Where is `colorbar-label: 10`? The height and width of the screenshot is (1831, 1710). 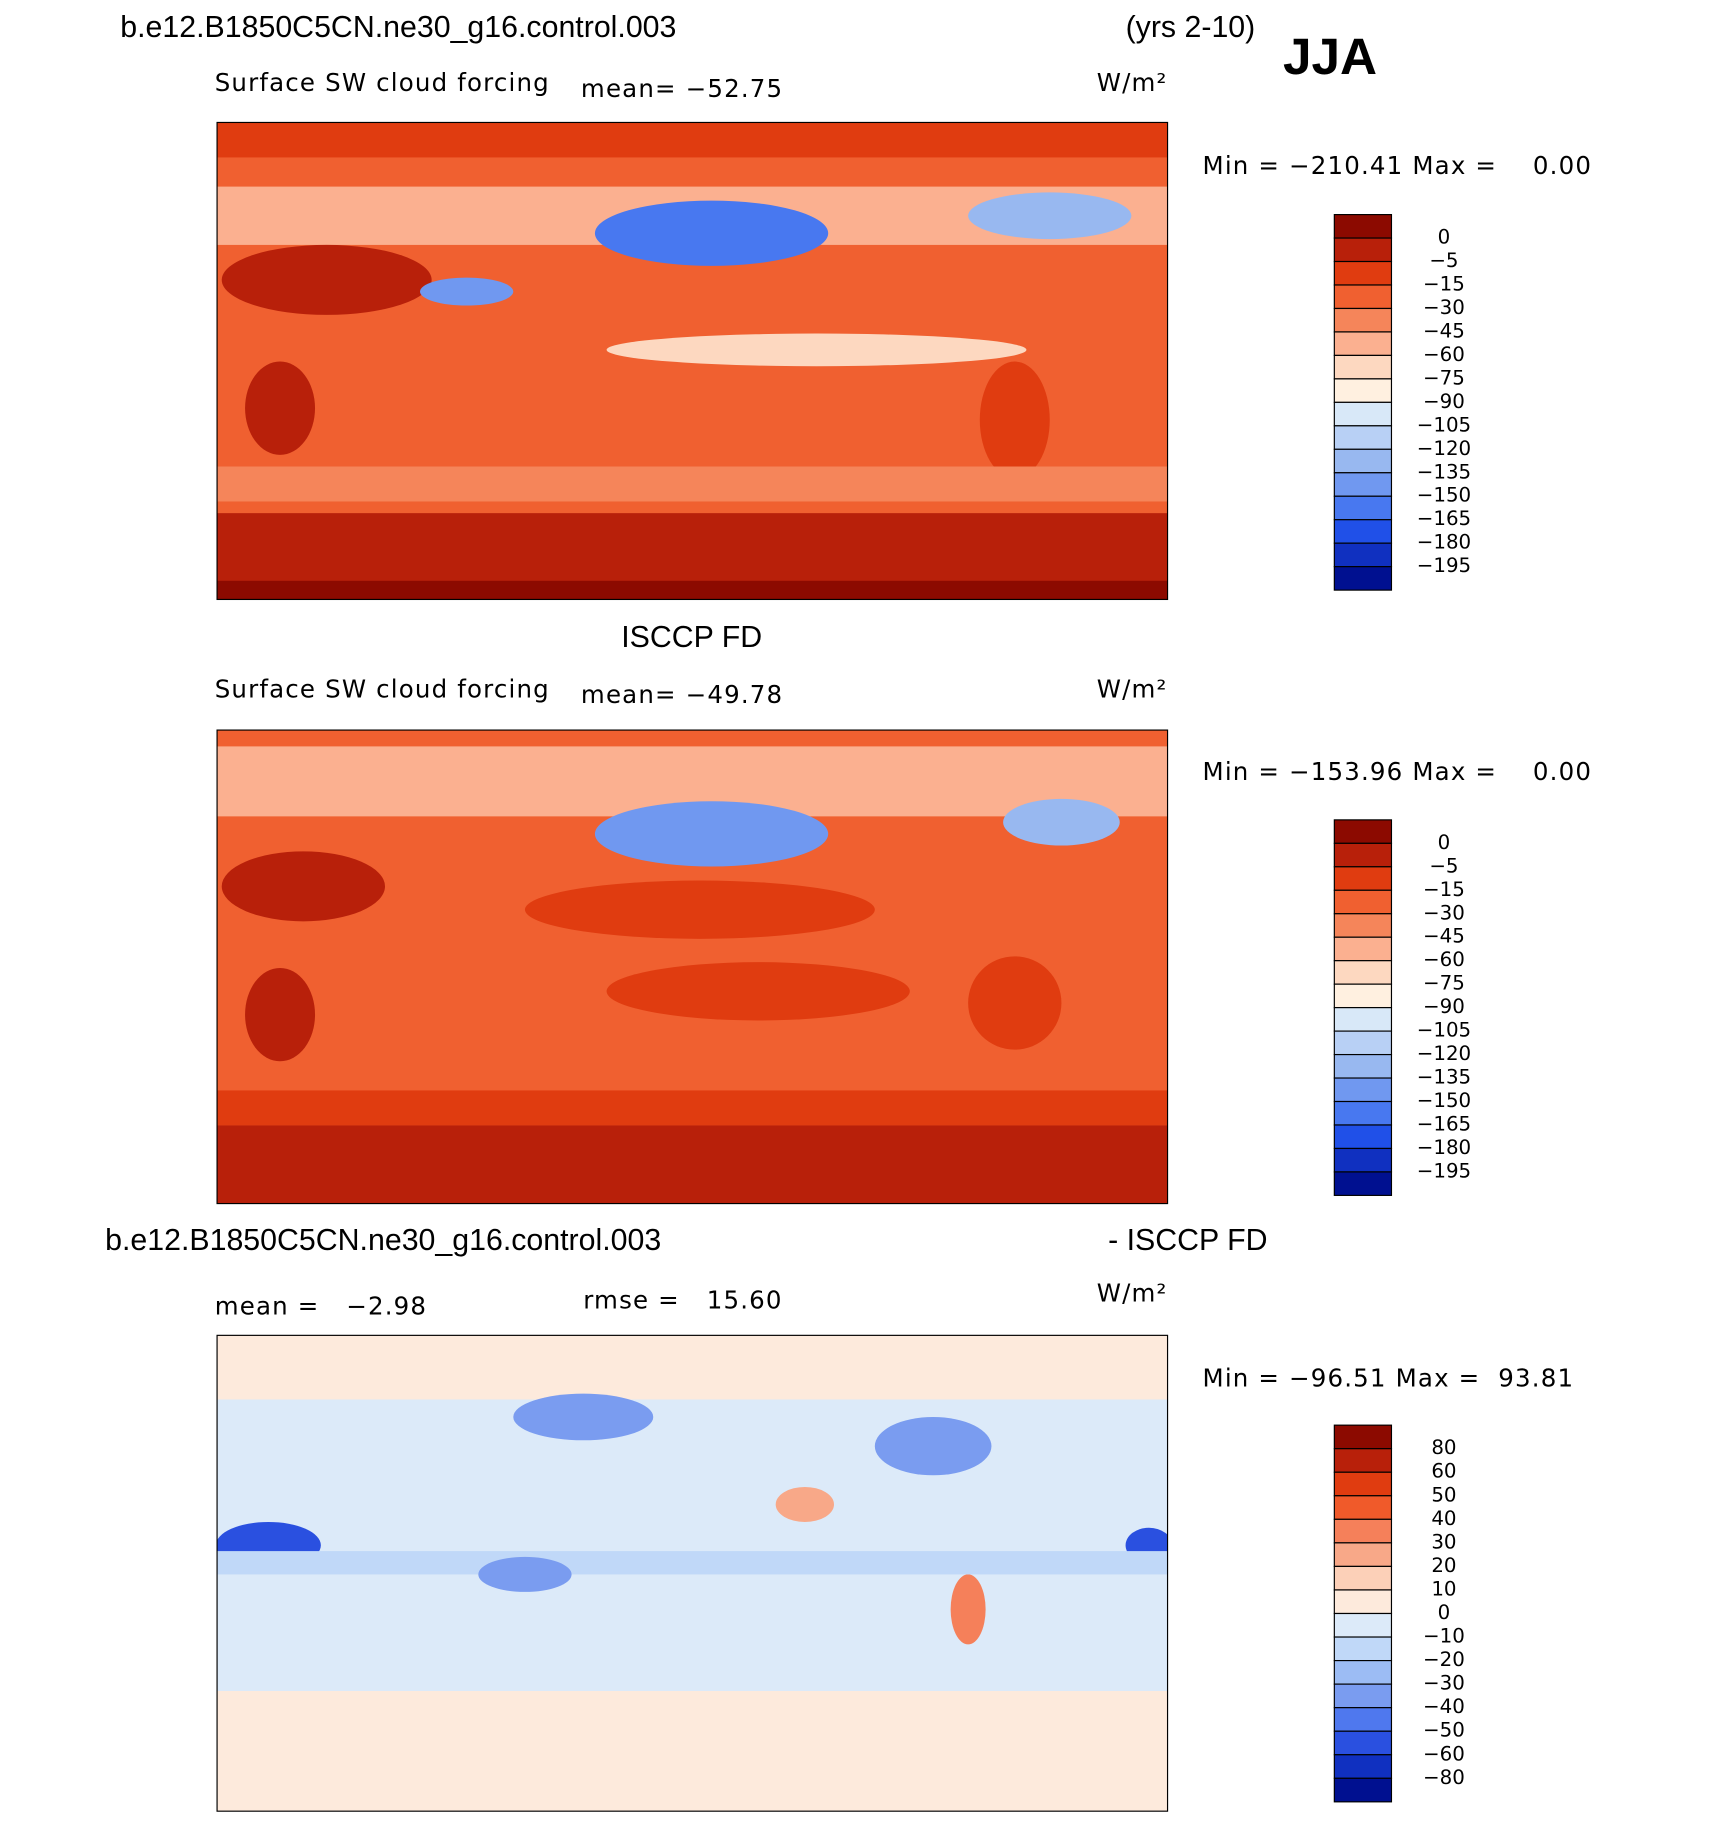
colorbar-label: 10 is located at coordinates (1443, 1588).